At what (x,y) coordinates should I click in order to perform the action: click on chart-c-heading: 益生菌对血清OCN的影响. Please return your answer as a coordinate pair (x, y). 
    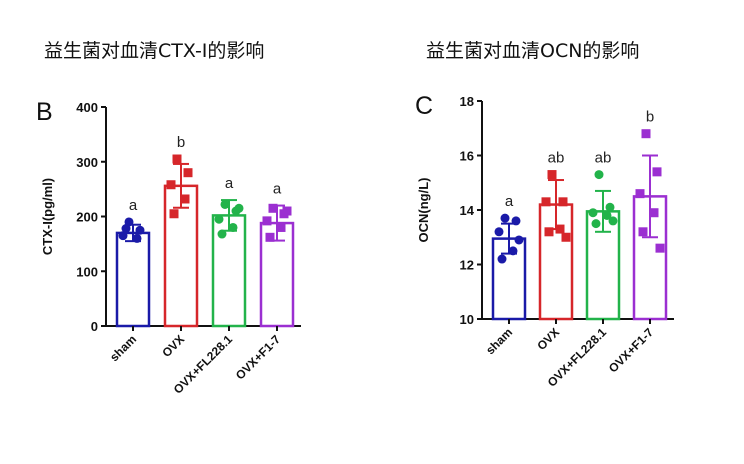
    Looking at the image, I should click on (533, 51).